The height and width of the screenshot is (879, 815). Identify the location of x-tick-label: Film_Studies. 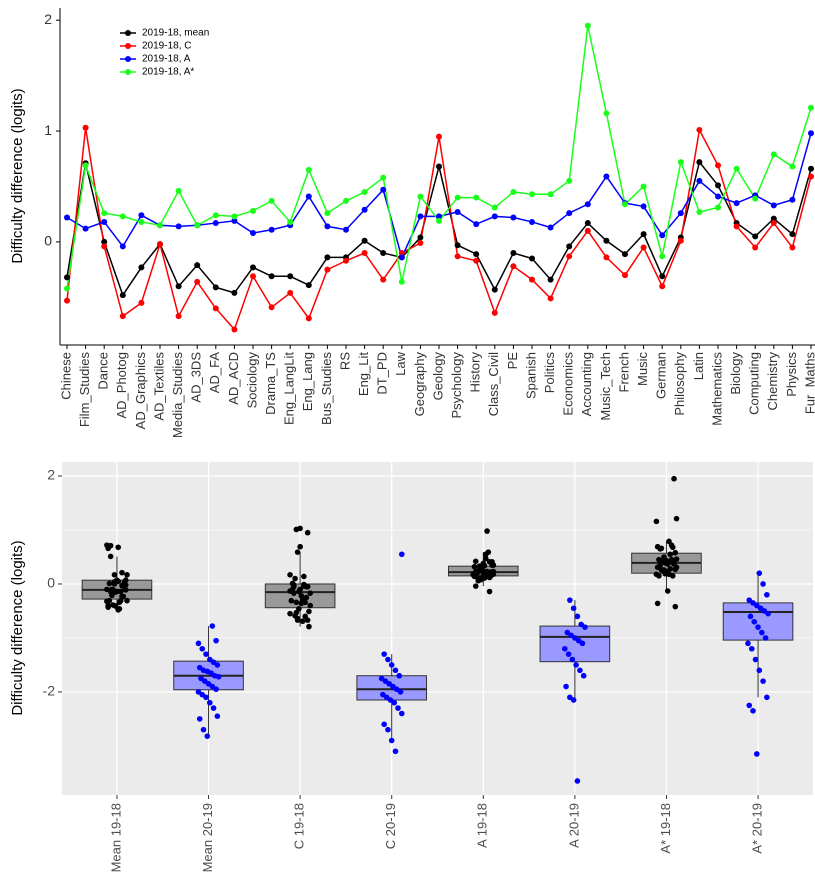
(84, 390).